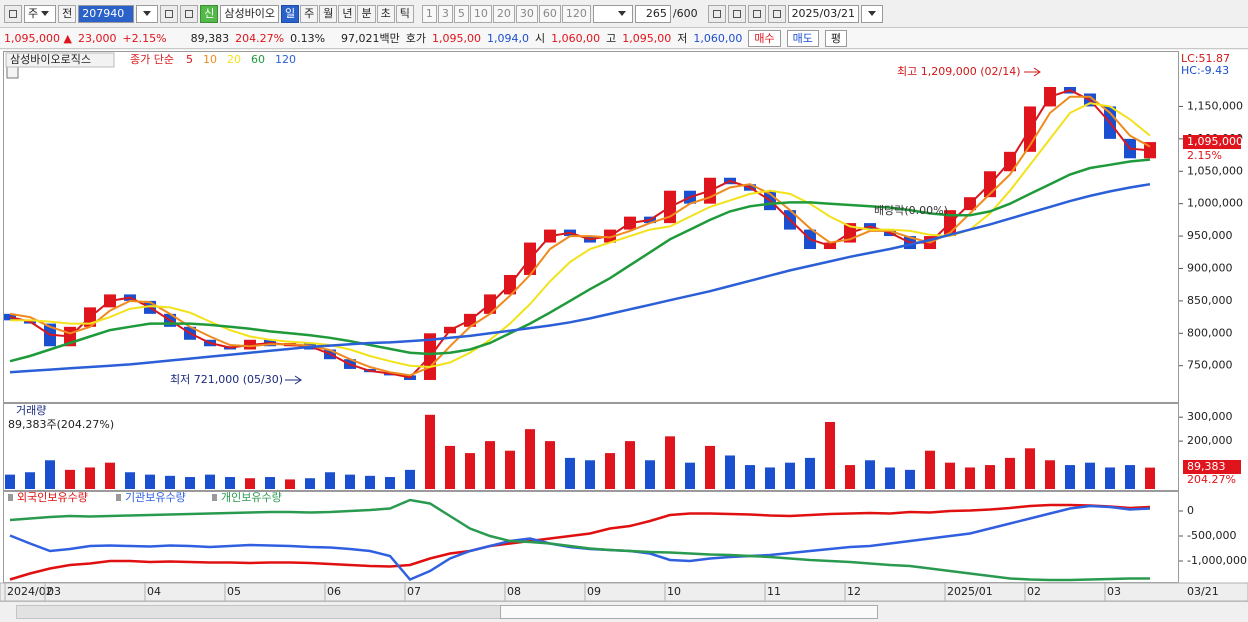 The width and height of the screenshot is (1248, 622). What do you see at coordinates (1190, 510) in the screenshot?
I see `y-tick-label: 0` at bounding box center [1190, 510].